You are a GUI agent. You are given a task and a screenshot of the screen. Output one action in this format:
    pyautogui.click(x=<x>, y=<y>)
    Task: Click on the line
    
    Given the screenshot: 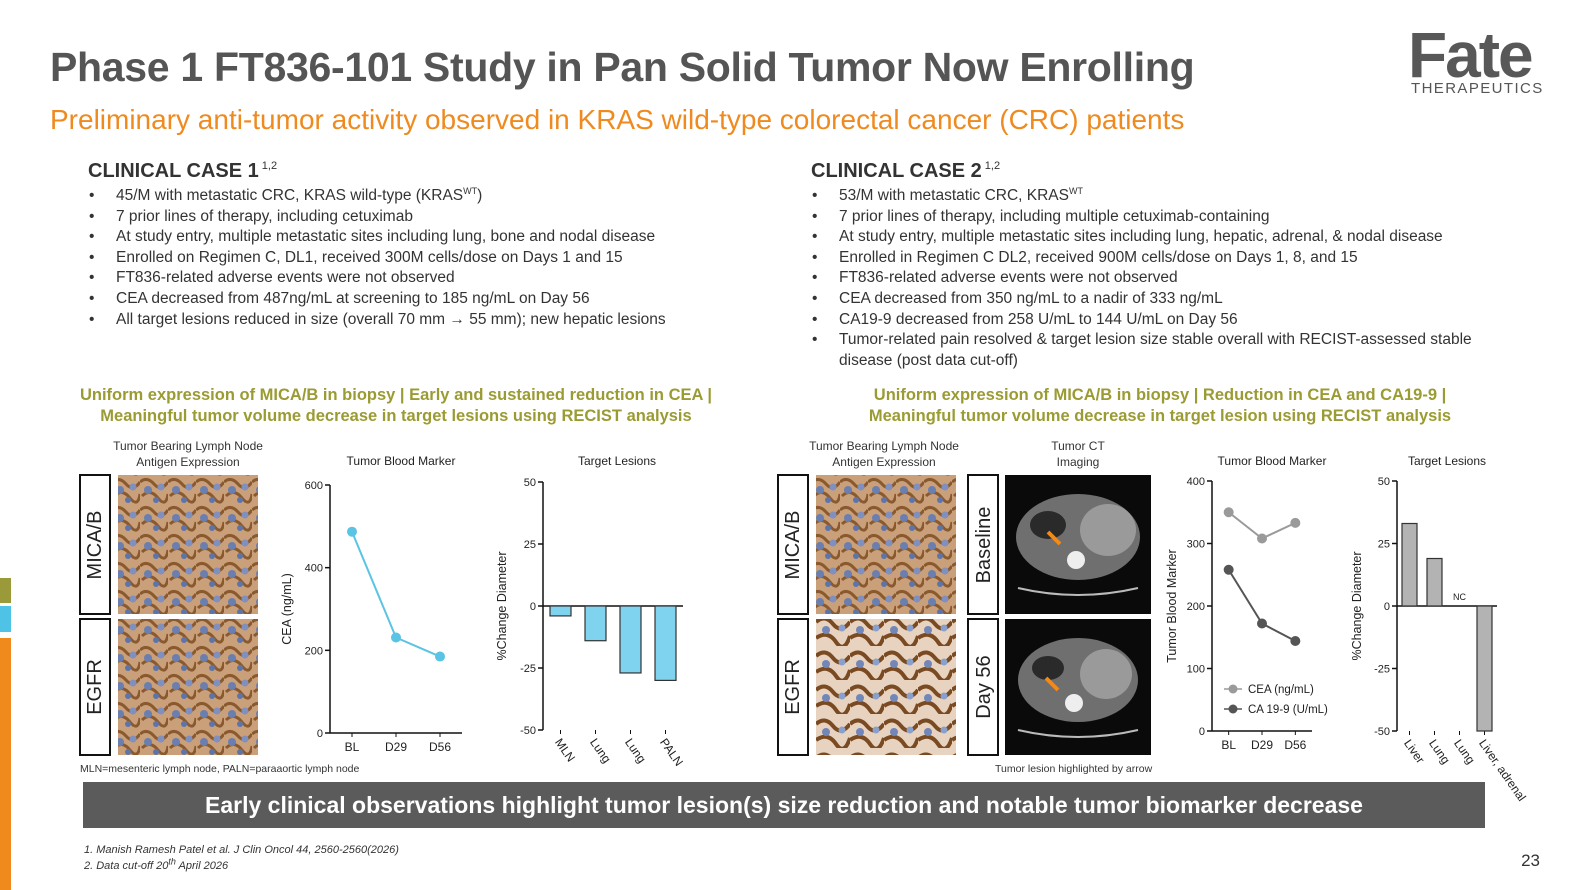 What is the action you would take?
    pyautogui.click(x=1261, y=605)
    